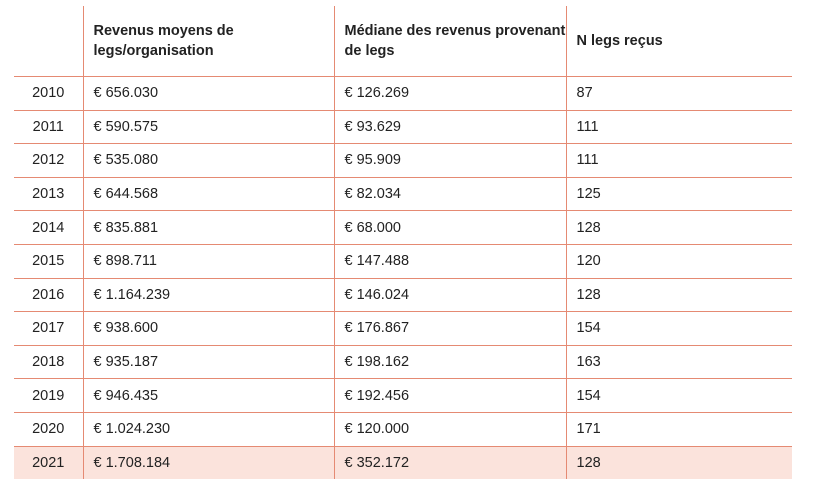 This screenshot has height=499, width=822. Describe the element at coordinates (208, 395) in the screenshot. I see `cell-average-income: € 946.435` at that location.